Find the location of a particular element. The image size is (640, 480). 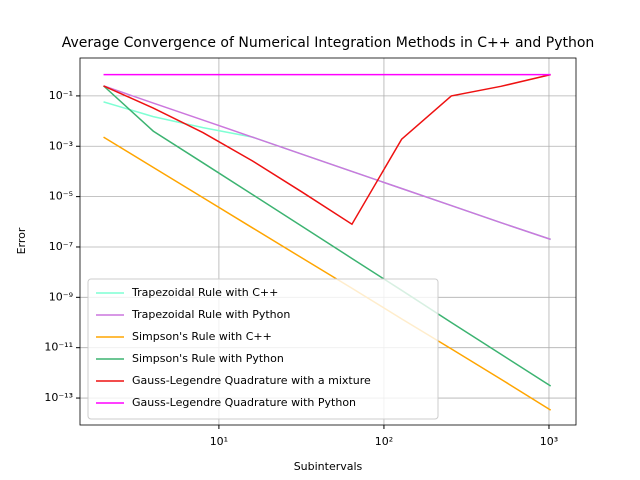

y-tick-label: 10⁻¹ is located at coordinates (61, 95).